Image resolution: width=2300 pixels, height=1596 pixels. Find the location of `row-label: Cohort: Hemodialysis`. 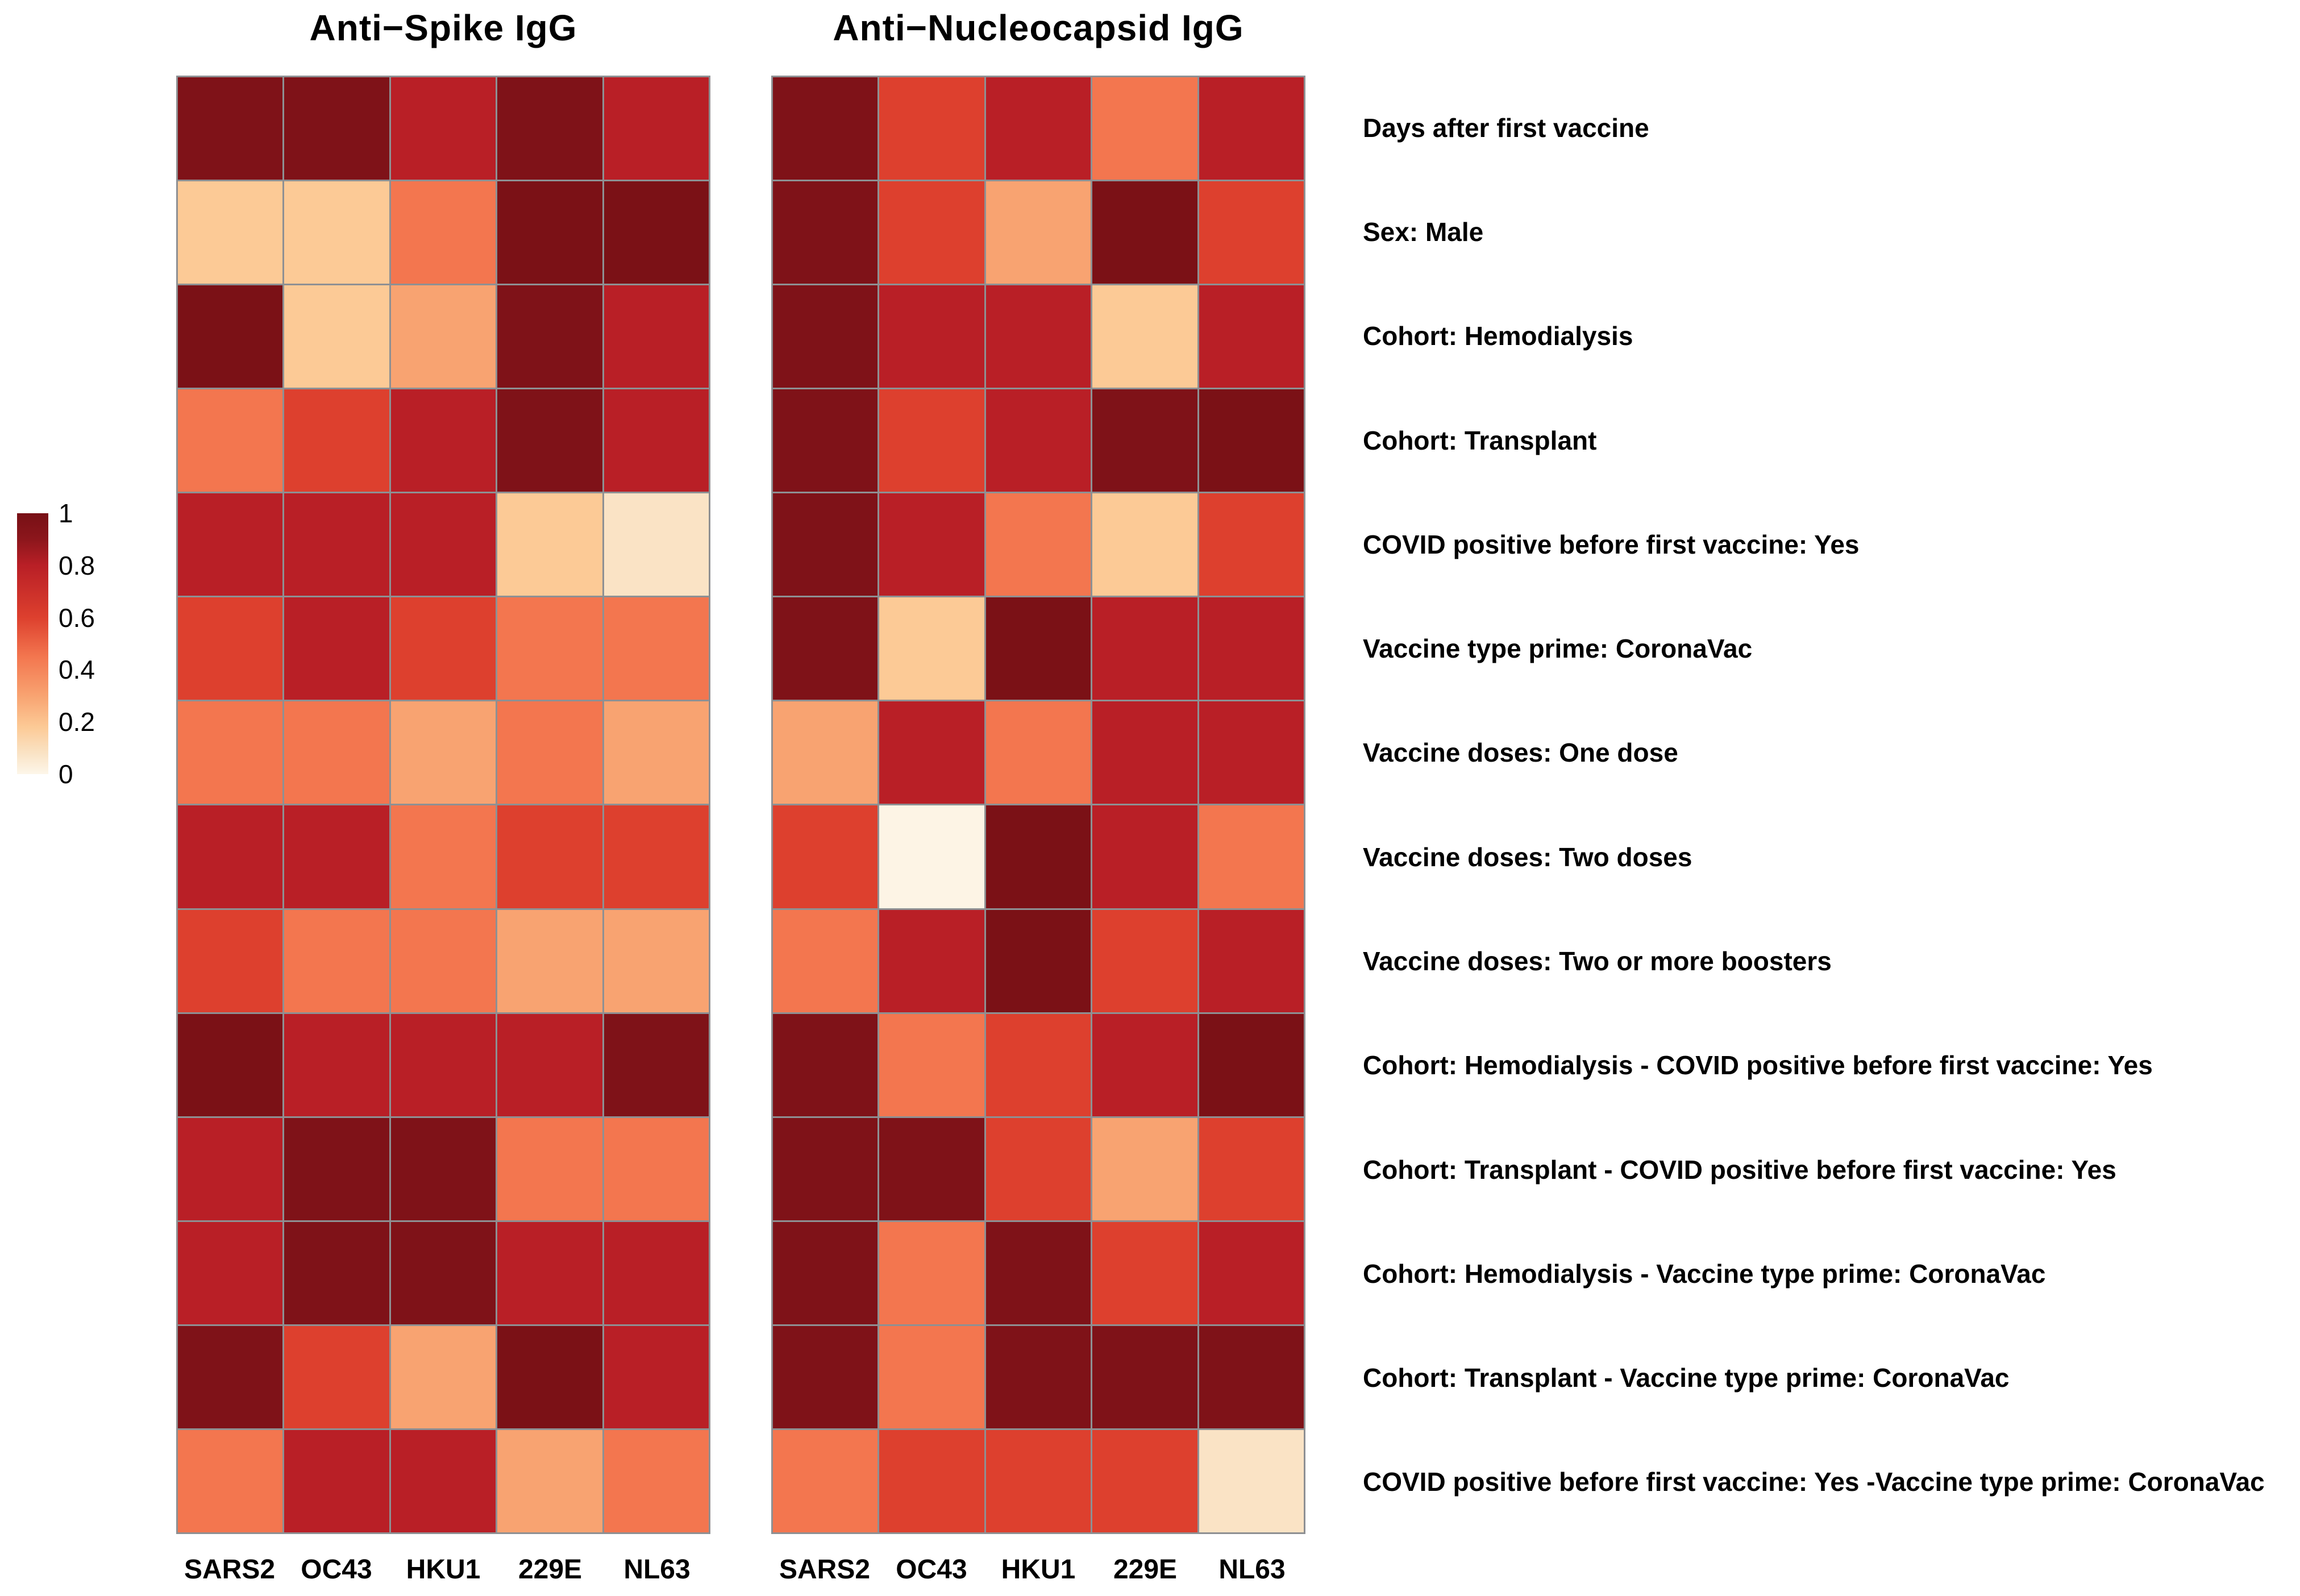

row-label: Cohort: Hemodialysis is located at coordinates (1498, 336).